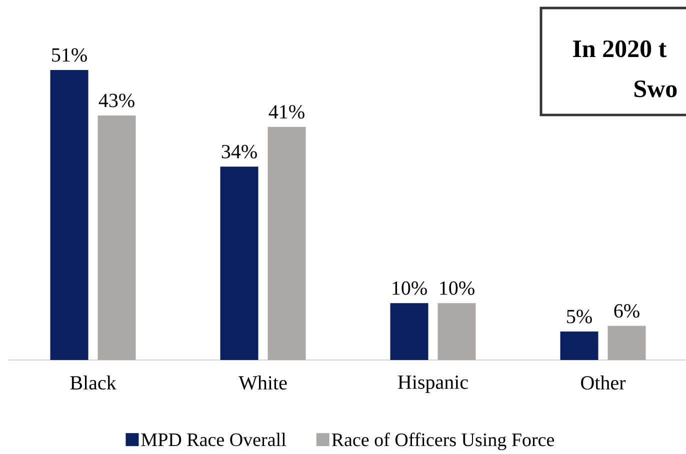  Describe the element at coordinates (262, 383) in the screenshot. I see `x-tick-label: White` at that location.